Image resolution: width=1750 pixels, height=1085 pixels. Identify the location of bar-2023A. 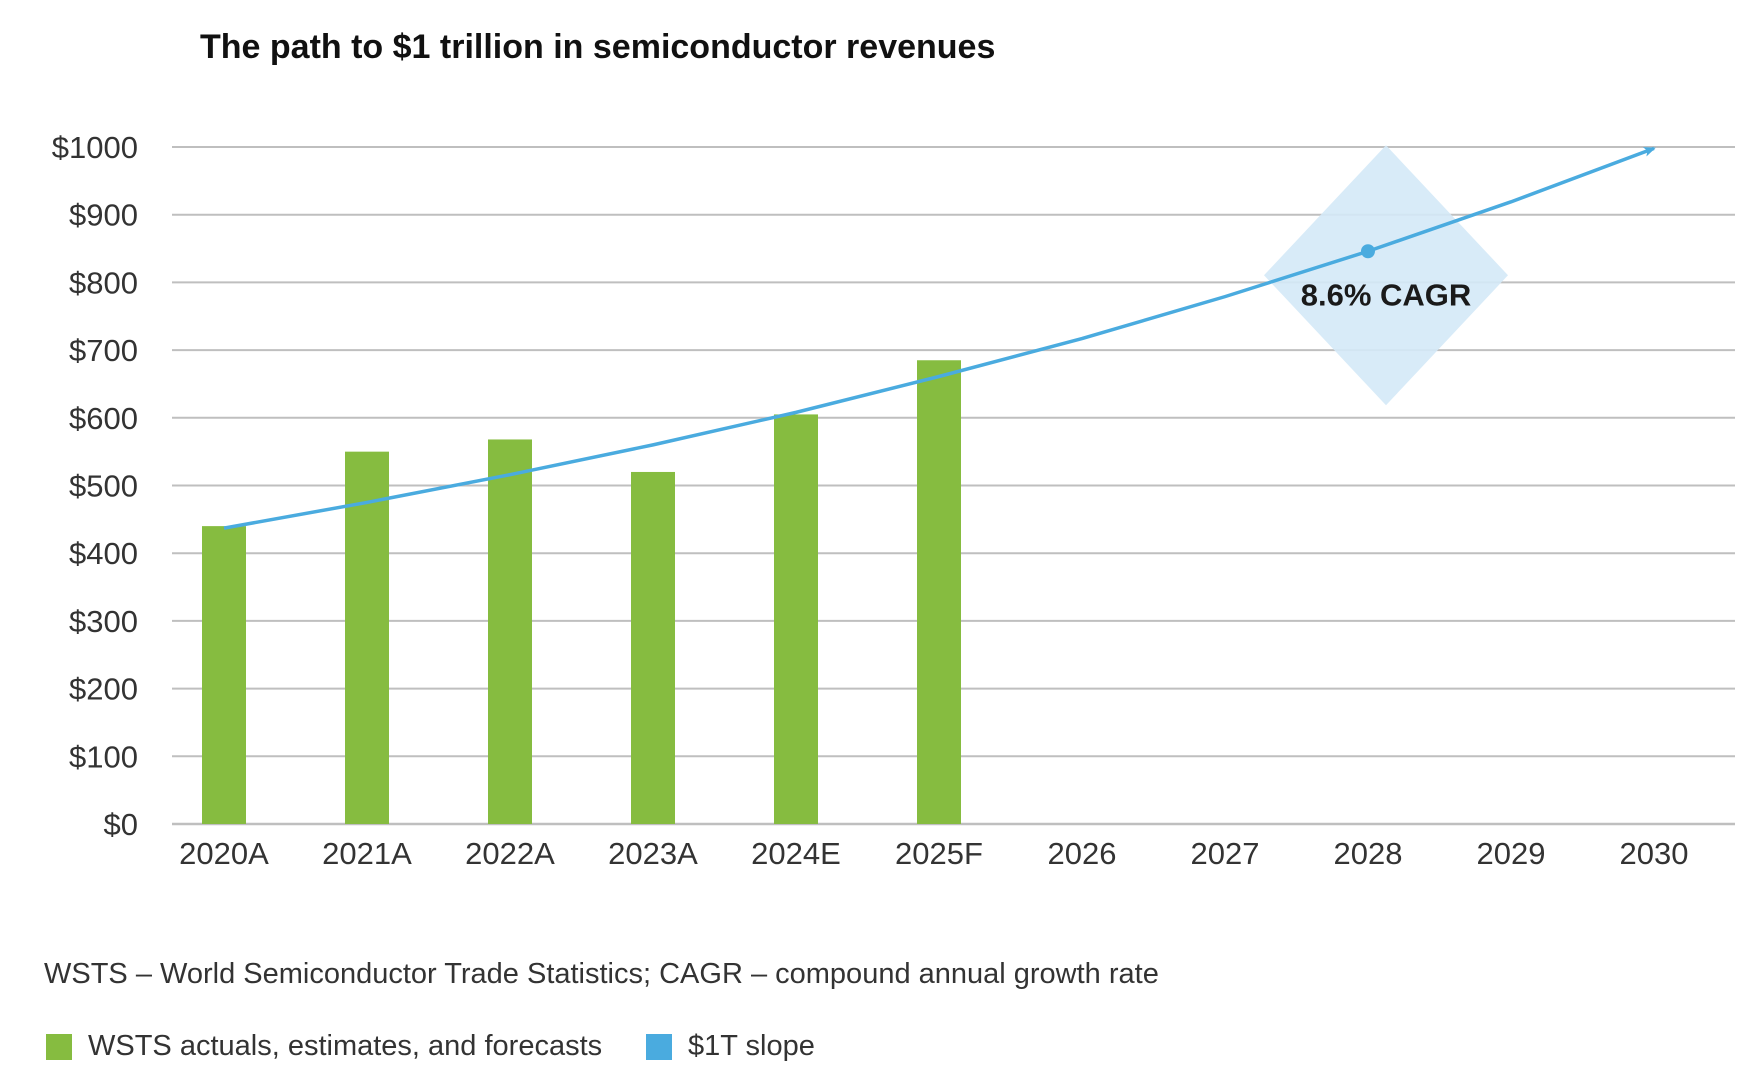
(653, 647).